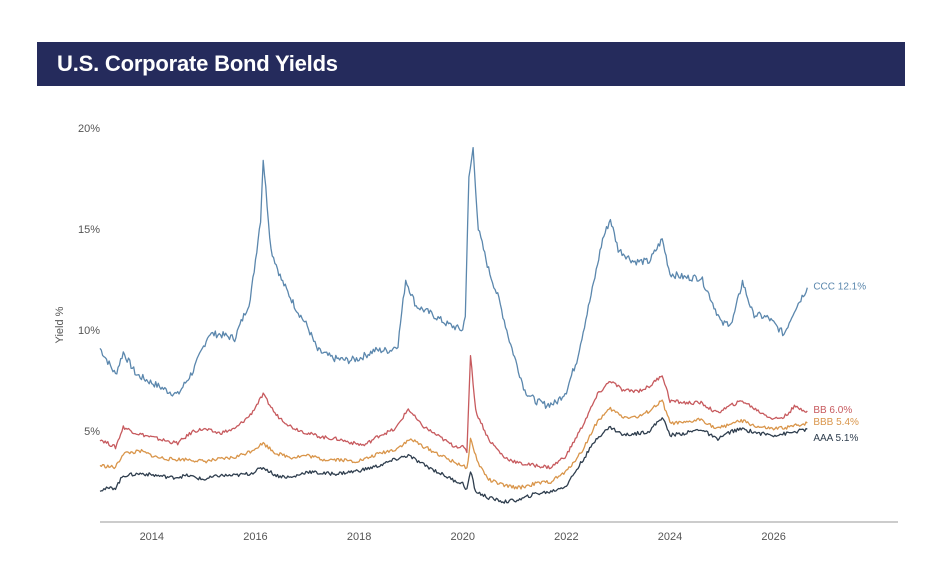  Describe the element at coordinates (89, 129) in the screenshot. I see `y-tick-label: 20%` at that location.